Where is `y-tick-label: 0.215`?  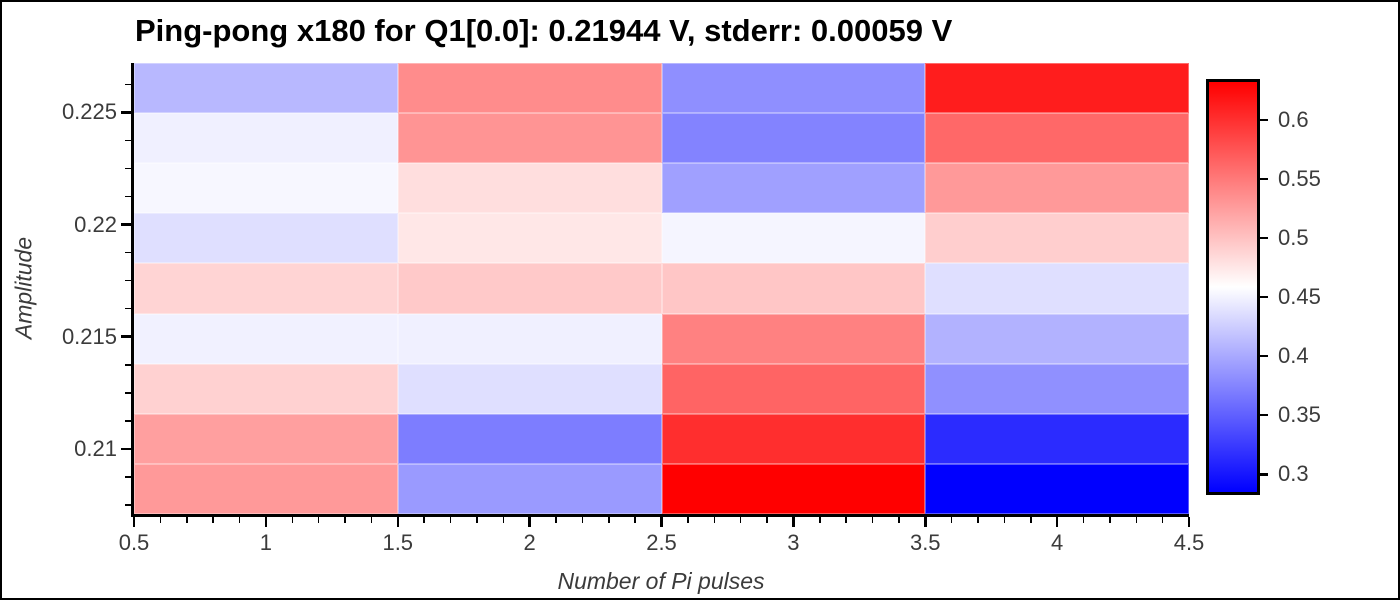
y-tick-label: 0.215 is located at coordinates (89, 336).